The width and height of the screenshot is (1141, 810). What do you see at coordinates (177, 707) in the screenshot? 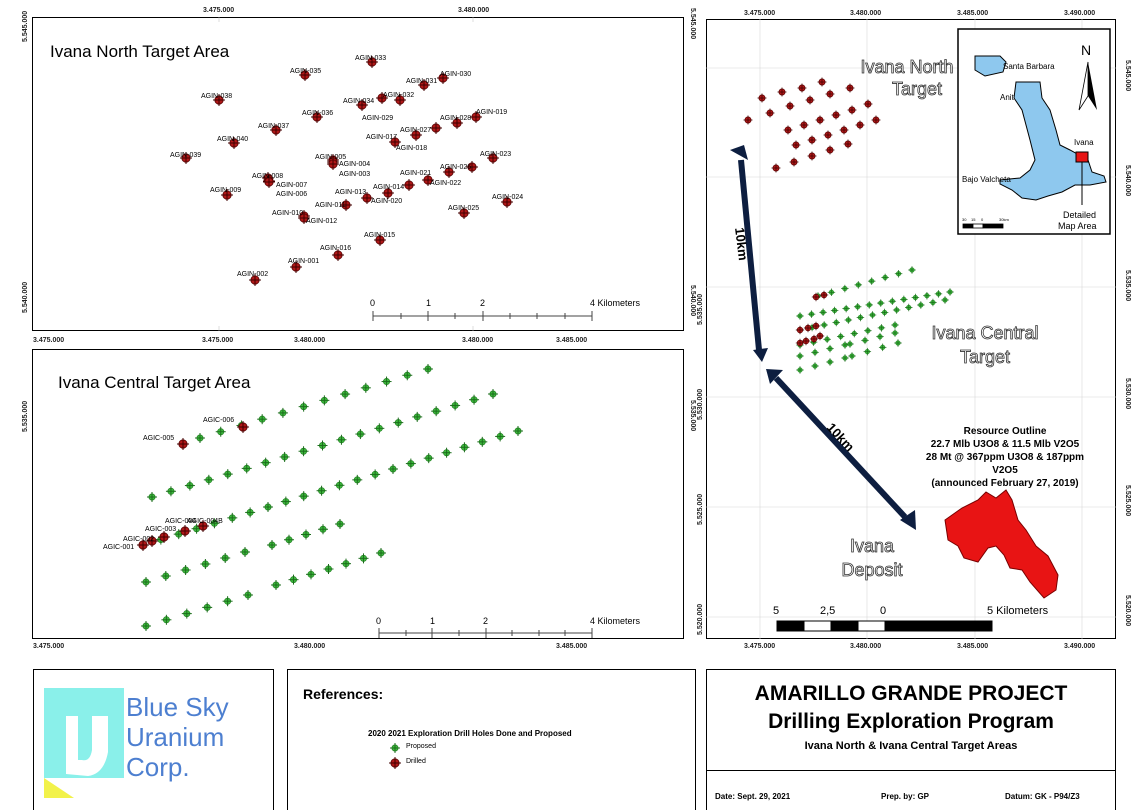
I see `logo-line-1: Blue Sky` at bounding box center [177, 707].